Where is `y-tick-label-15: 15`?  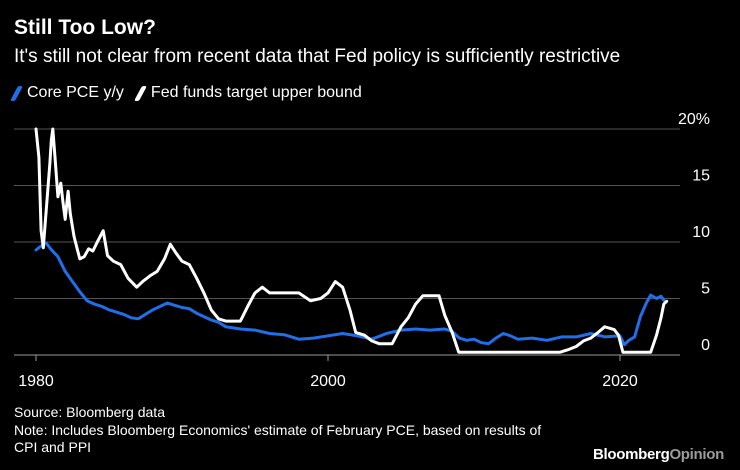
y-tick-label-15: 15 is located at coordinates (701, 176).